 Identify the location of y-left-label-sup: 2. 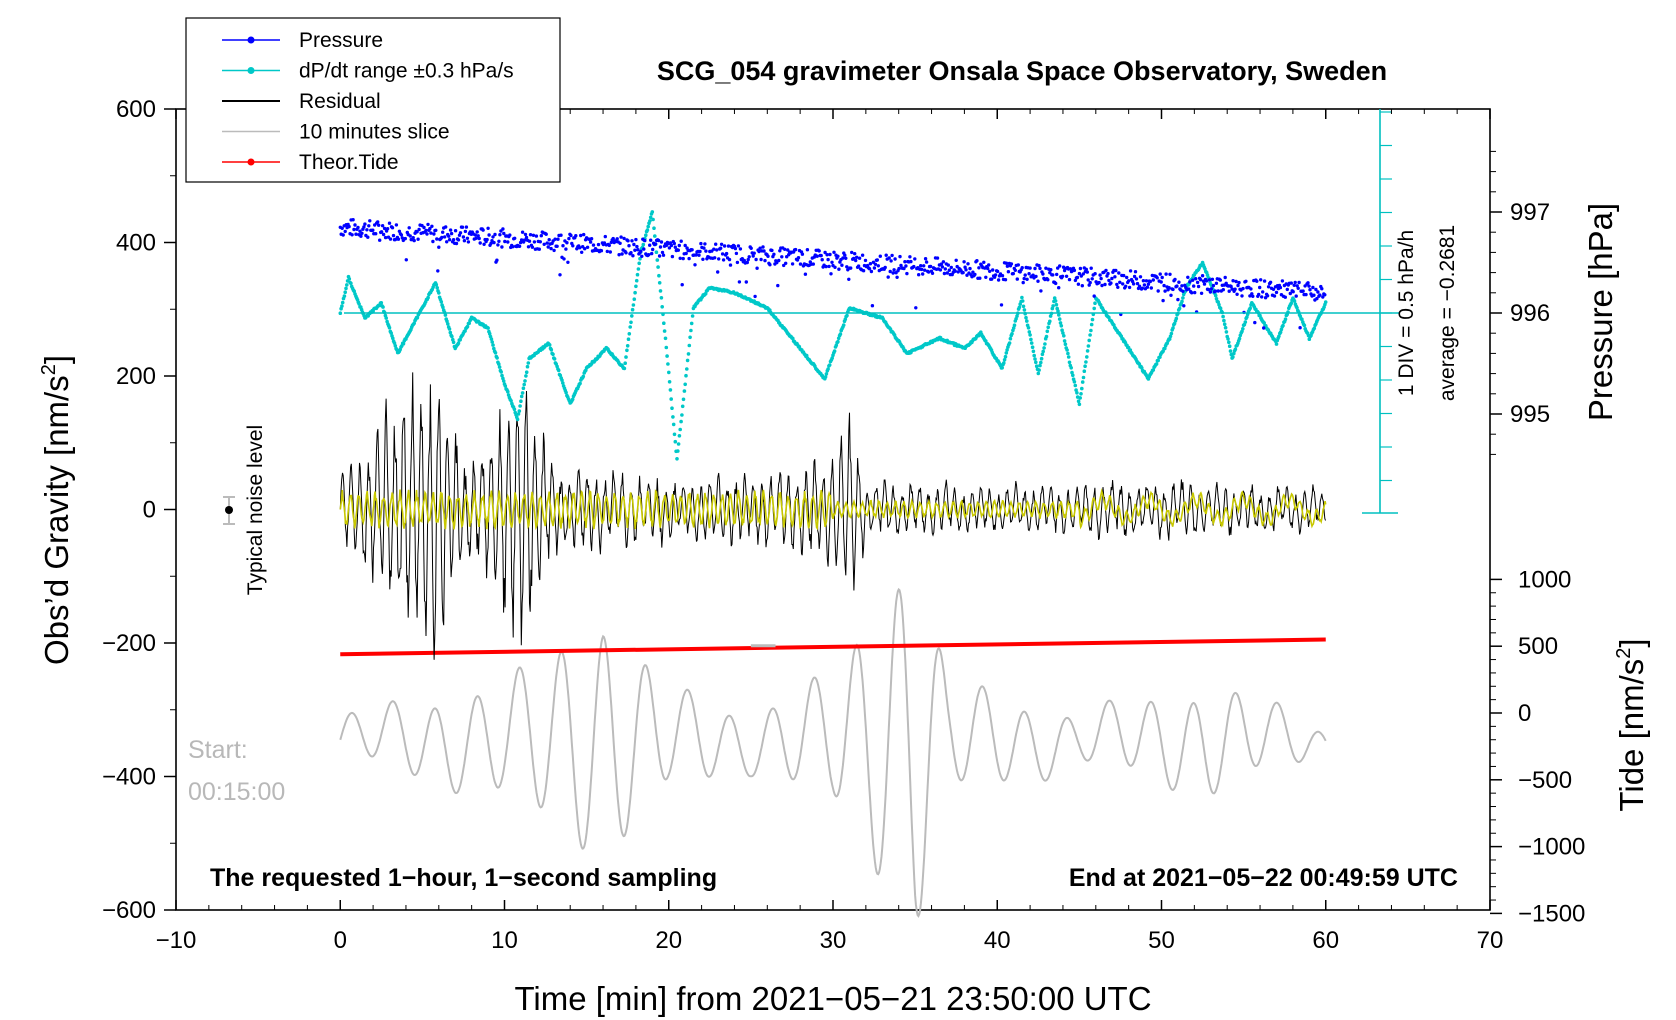
(49, 369).